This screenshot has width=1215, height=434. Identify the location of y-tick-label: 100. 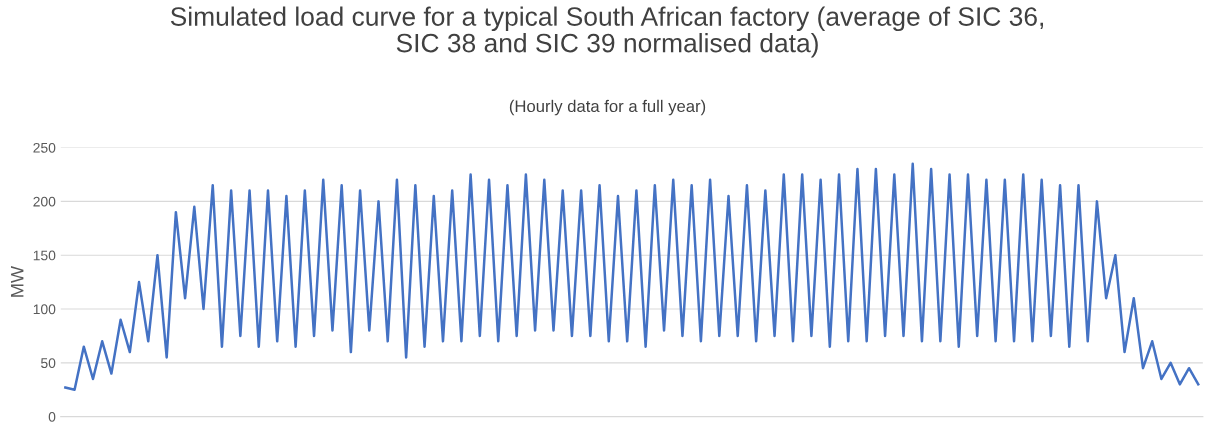
(44, 309).